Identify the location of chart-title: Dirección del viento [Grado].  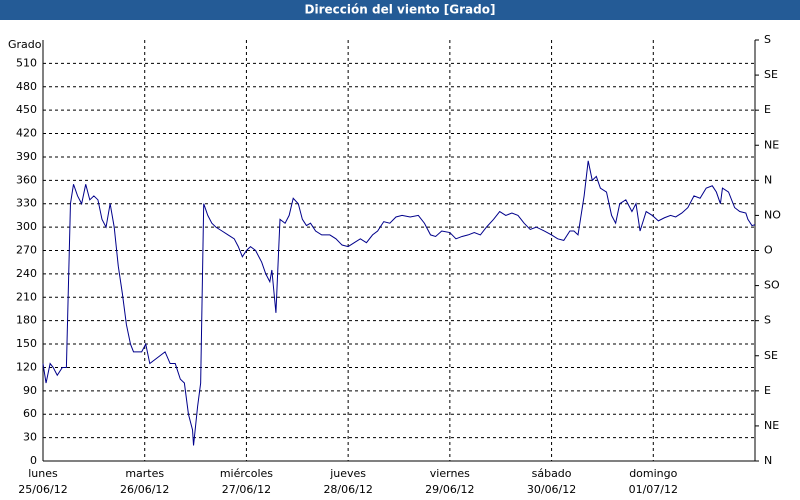
(400, 10).